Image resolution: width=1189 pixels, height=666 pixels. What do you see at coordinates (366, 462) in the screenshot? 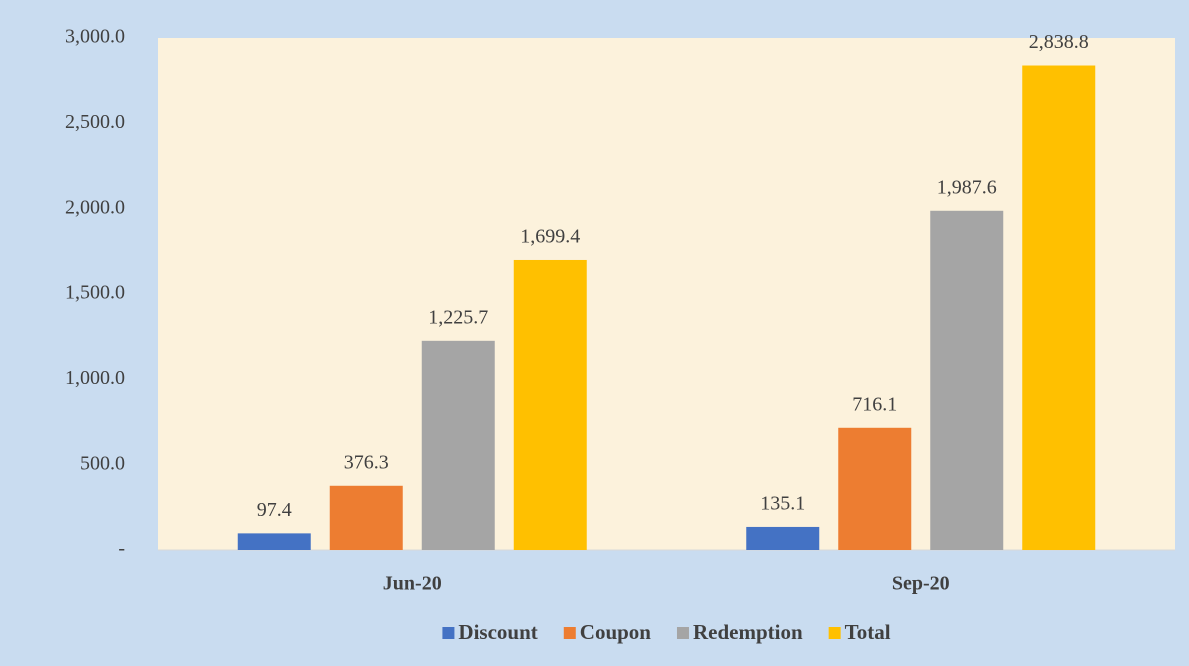
I see `value-label: 376.3` at bounding box center [366, 462].